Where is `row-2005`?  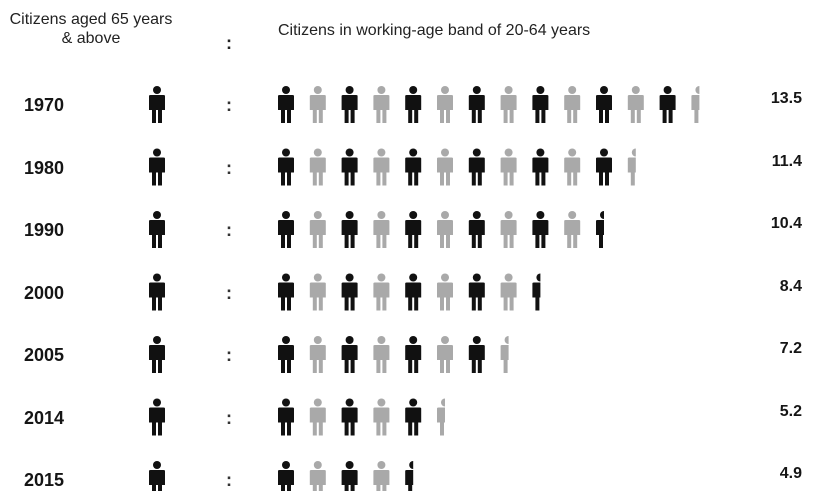
row-2005 is located at coordinates (329, 354).